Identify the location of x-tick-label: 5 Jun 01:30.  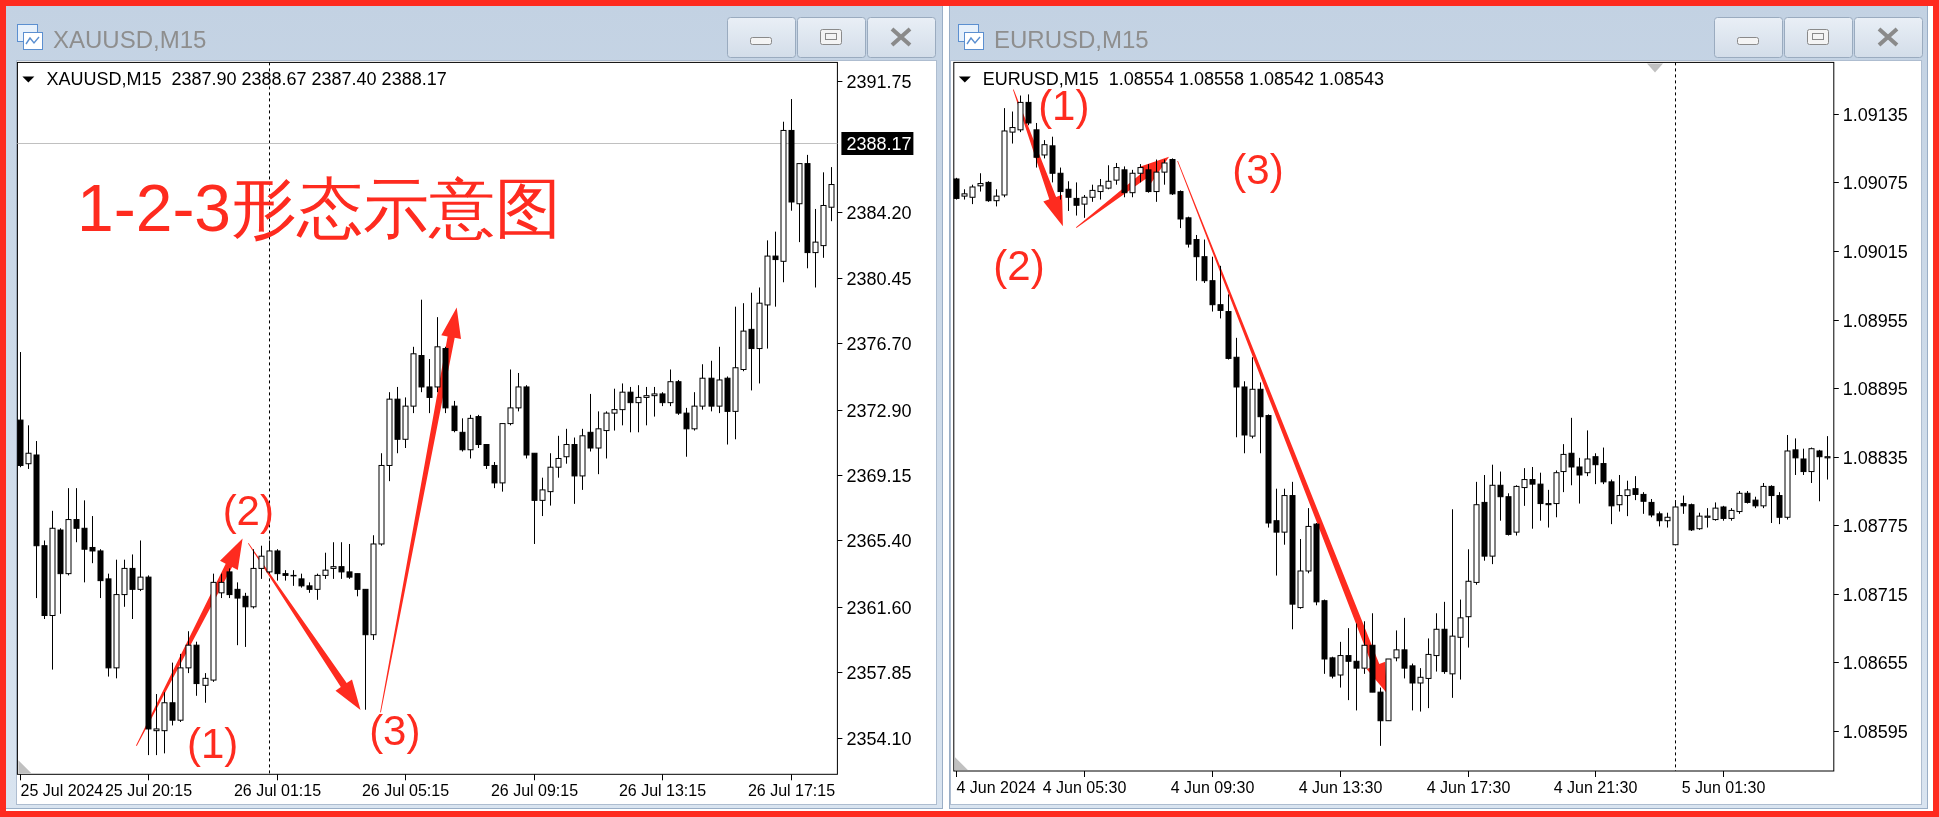
(1723, 787).